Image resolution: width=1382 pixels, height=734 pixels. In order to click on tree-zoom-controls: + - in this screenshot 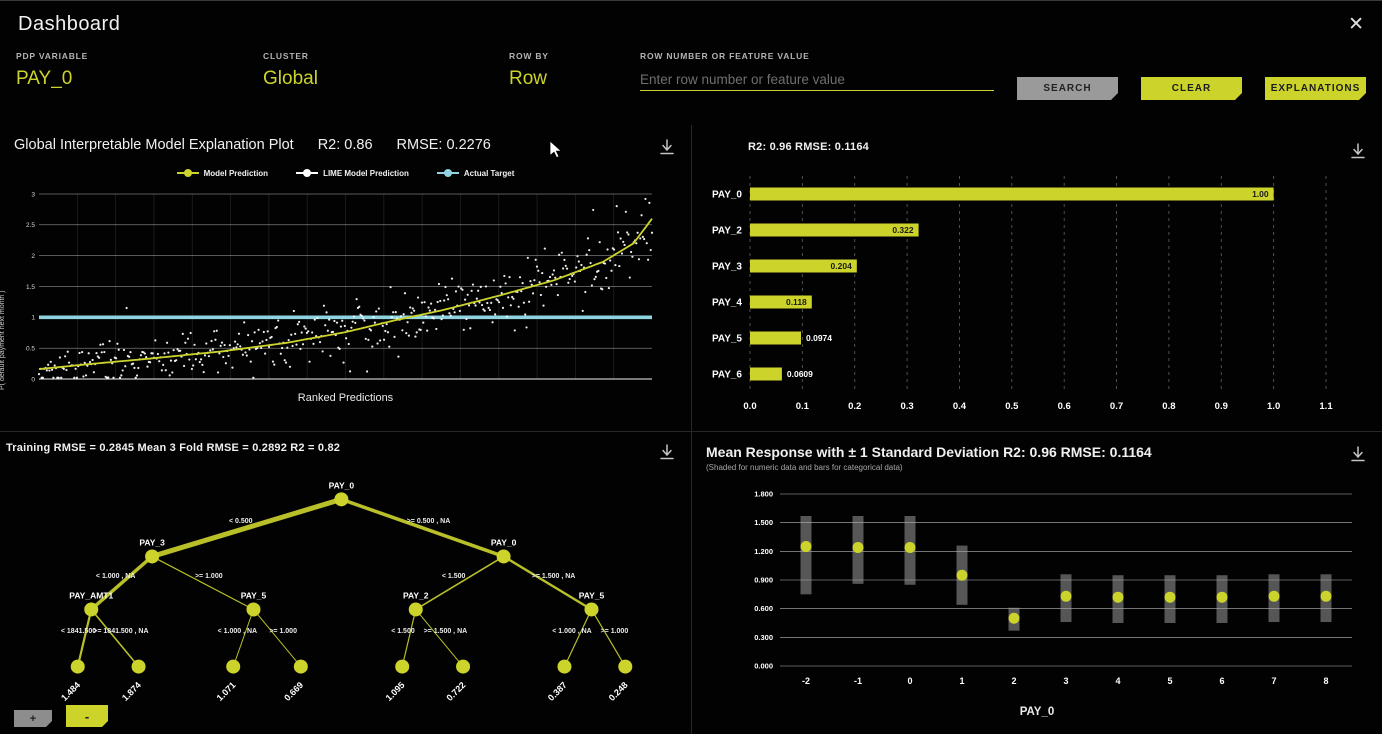, I will do `click(61, 716)`.